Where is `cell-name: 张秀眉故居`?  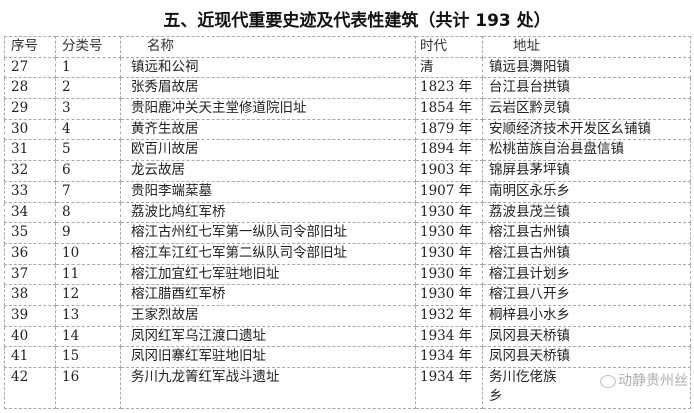
cell-name: 张秀眉故居 is located at coordinates (268, 88).